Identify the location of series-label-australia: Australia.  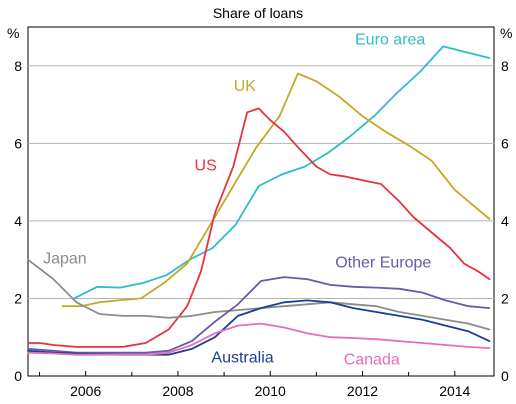
(242, 357).